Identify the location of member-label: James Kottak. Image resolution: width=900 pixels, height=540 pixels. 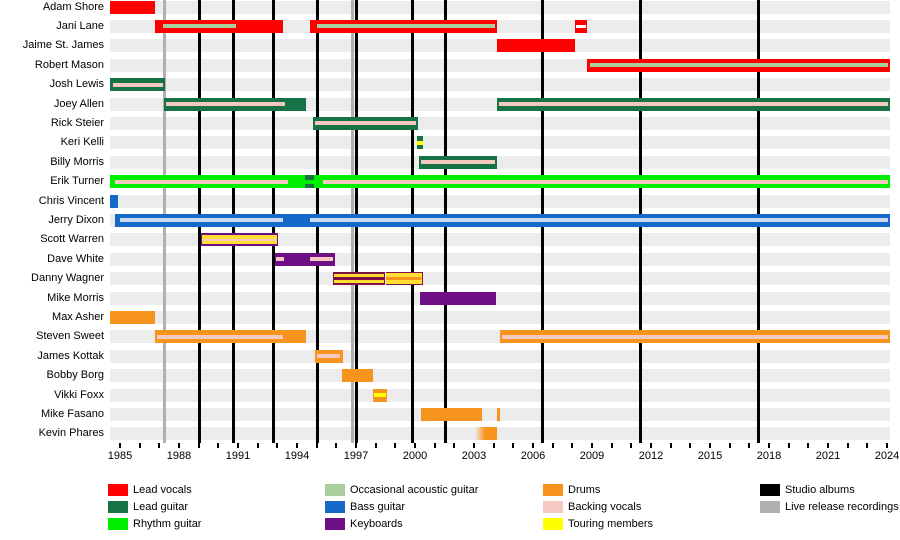
(70, 355).